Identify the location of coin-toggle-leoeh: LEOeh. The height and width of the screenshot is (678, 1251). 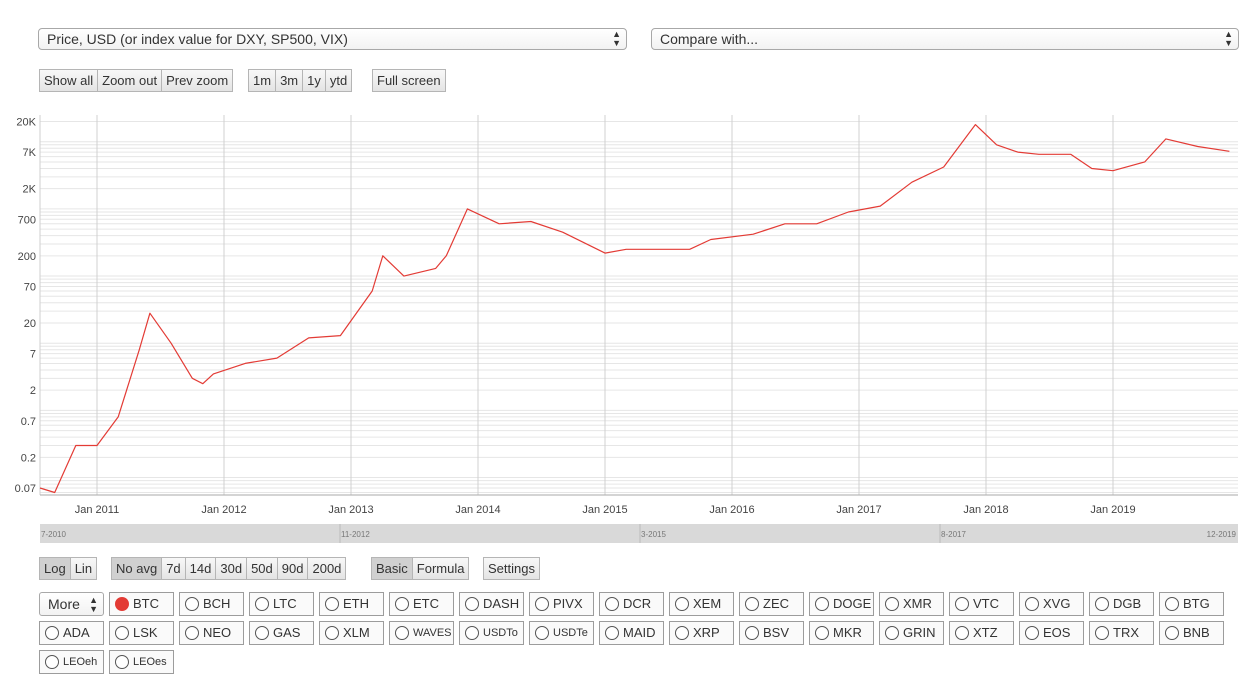
(71, 662).